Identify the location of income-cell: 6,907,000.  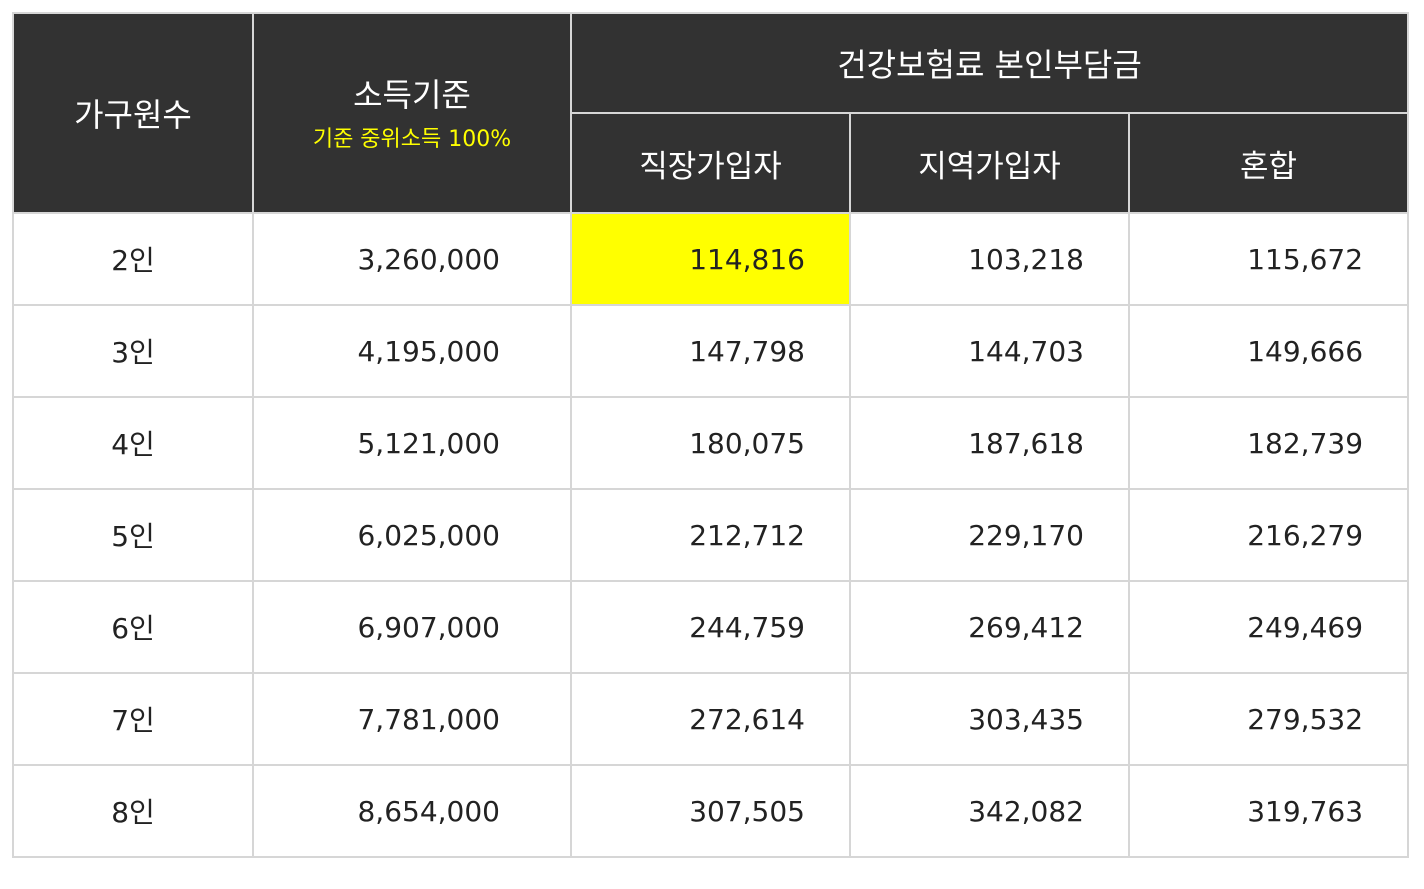
(412, 627).